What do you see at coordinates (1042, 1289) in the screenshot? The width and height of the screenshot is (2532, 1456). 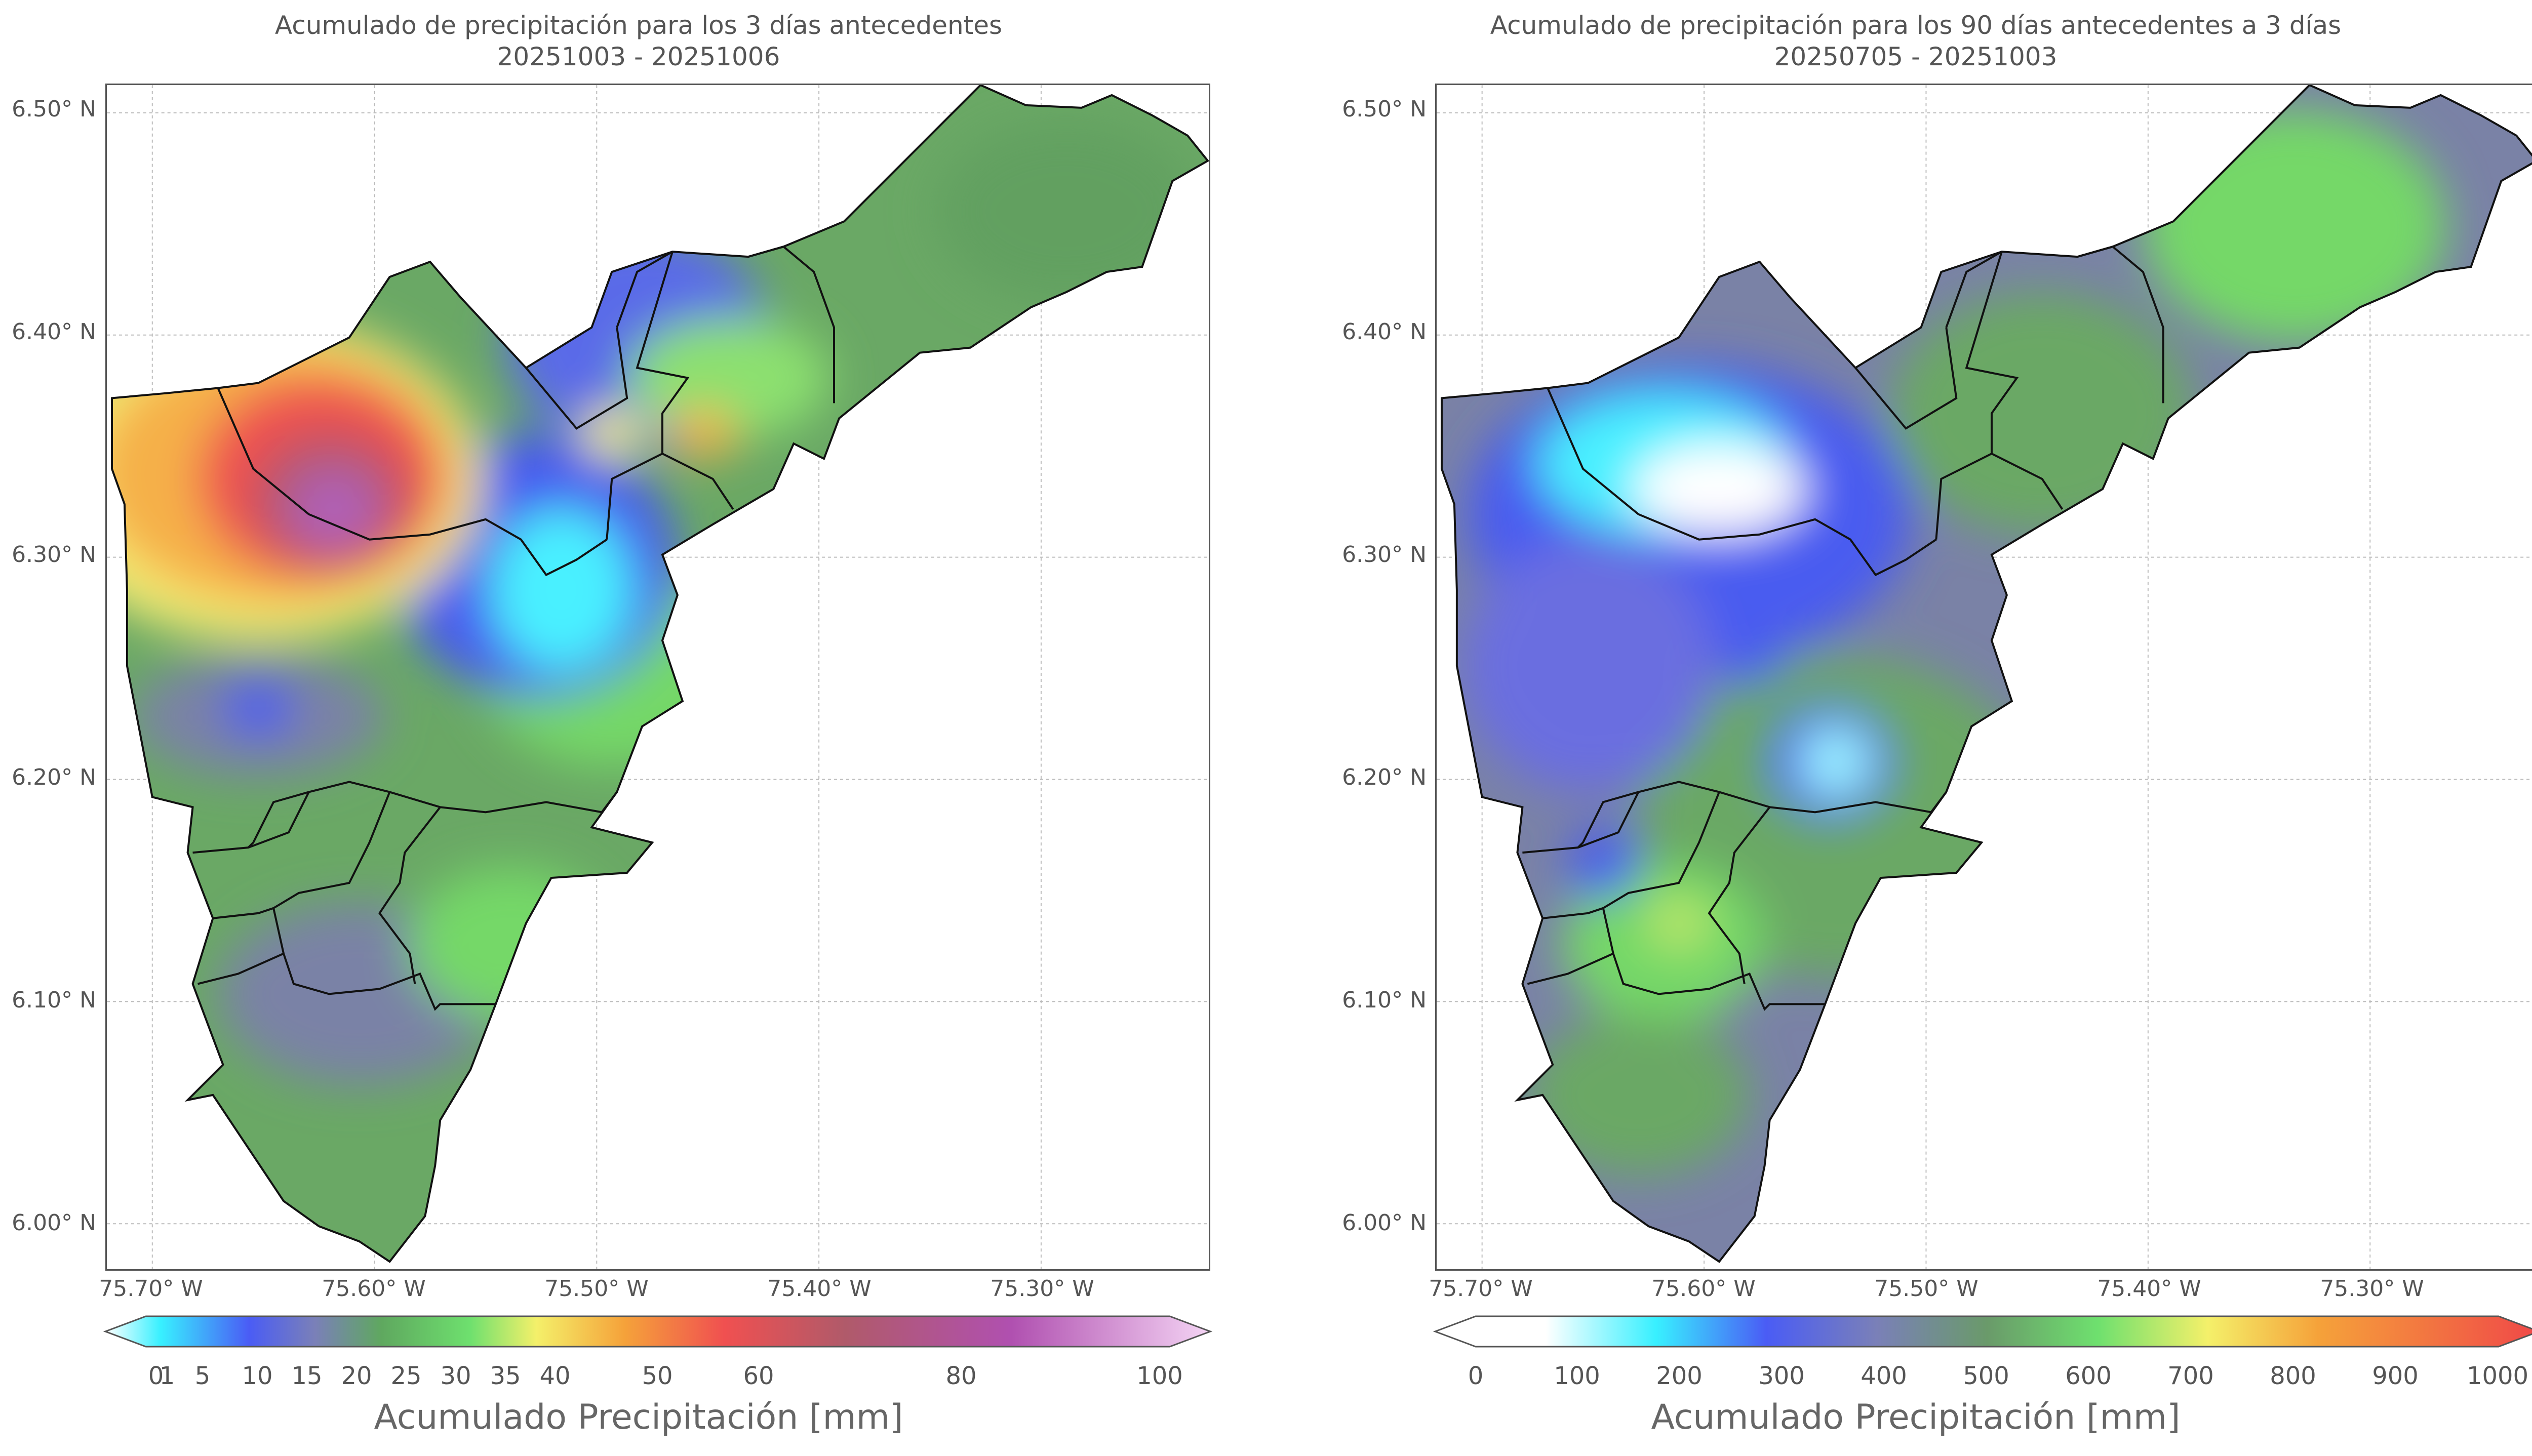 I see `left-x-tick-7530: 75.30° W` at bounding box center [1042, 1289].